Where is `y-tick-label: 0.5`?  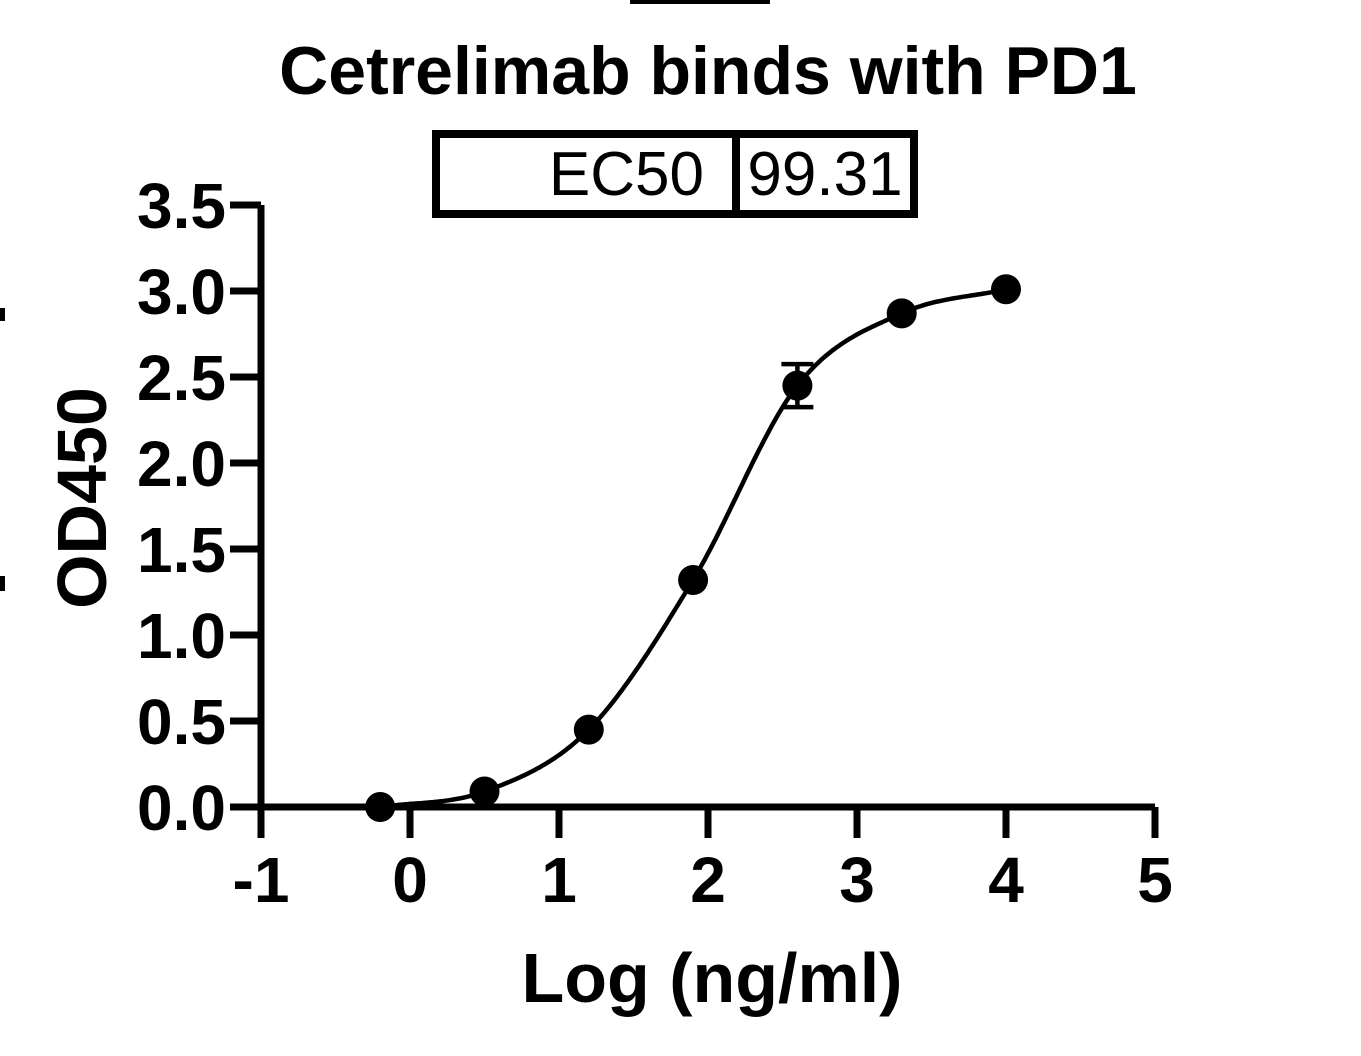
y-tick-label: 0.5 is located at coordinates (181, 722).